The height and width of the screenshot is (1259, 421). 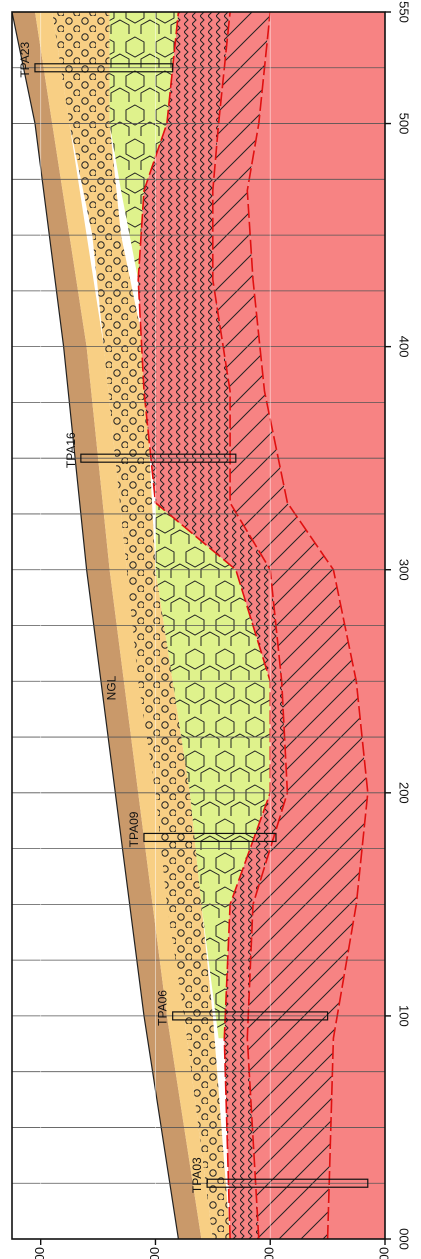 I want to click on y-tick-label: 1114.00, so click(x=39, y=1253).